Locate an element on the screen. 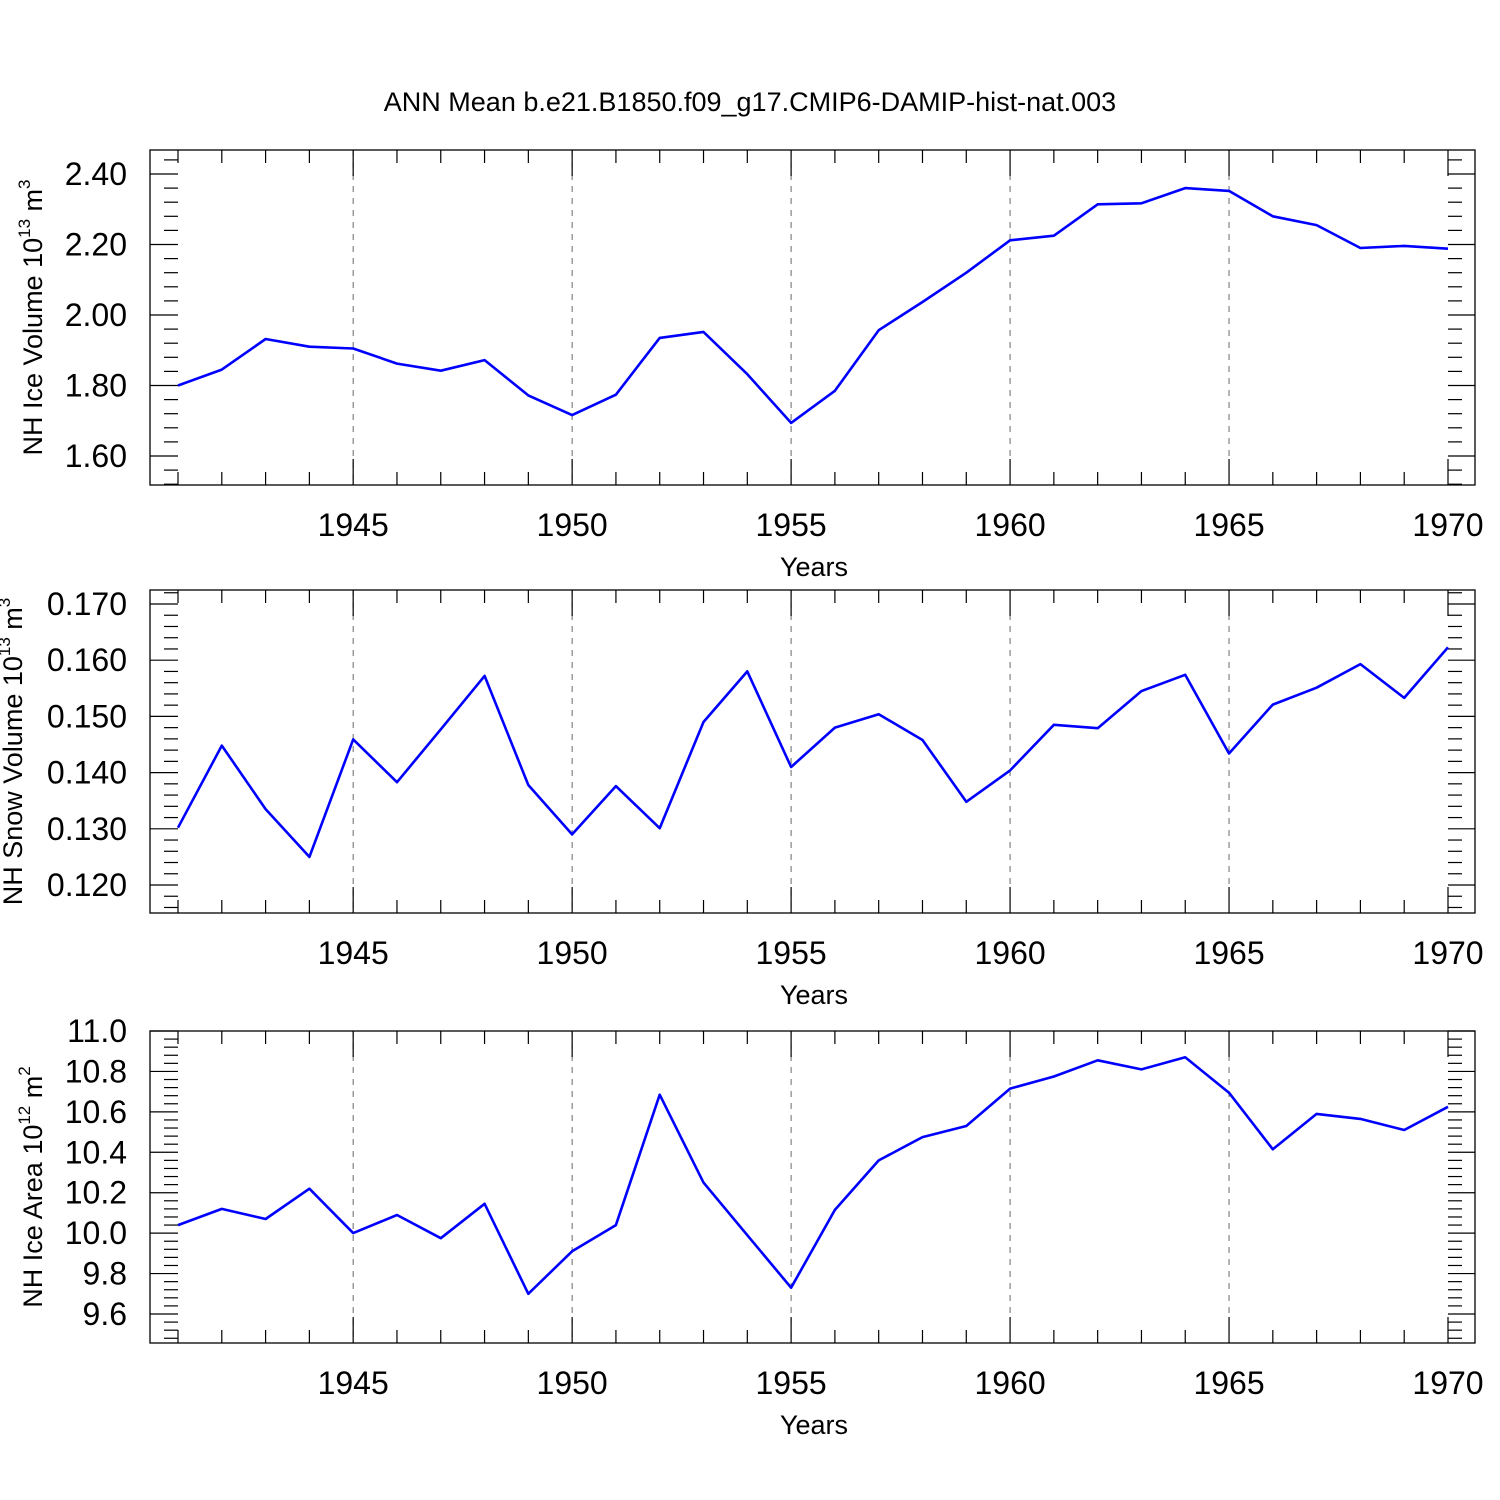  y-tick-label: 10.6 is located at coordinates (96, 1112).